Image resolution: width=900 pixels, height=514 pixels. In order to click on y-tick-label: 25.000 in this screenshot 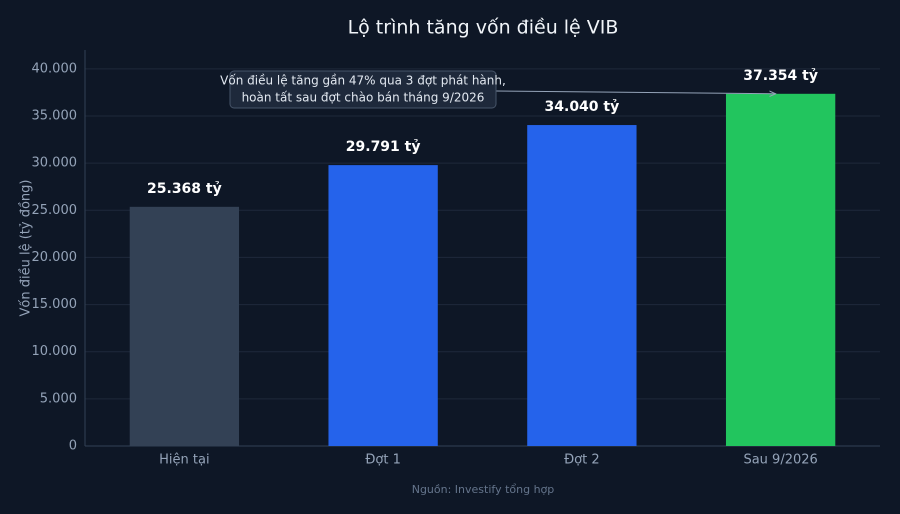, I will do `click(55, 210)`.